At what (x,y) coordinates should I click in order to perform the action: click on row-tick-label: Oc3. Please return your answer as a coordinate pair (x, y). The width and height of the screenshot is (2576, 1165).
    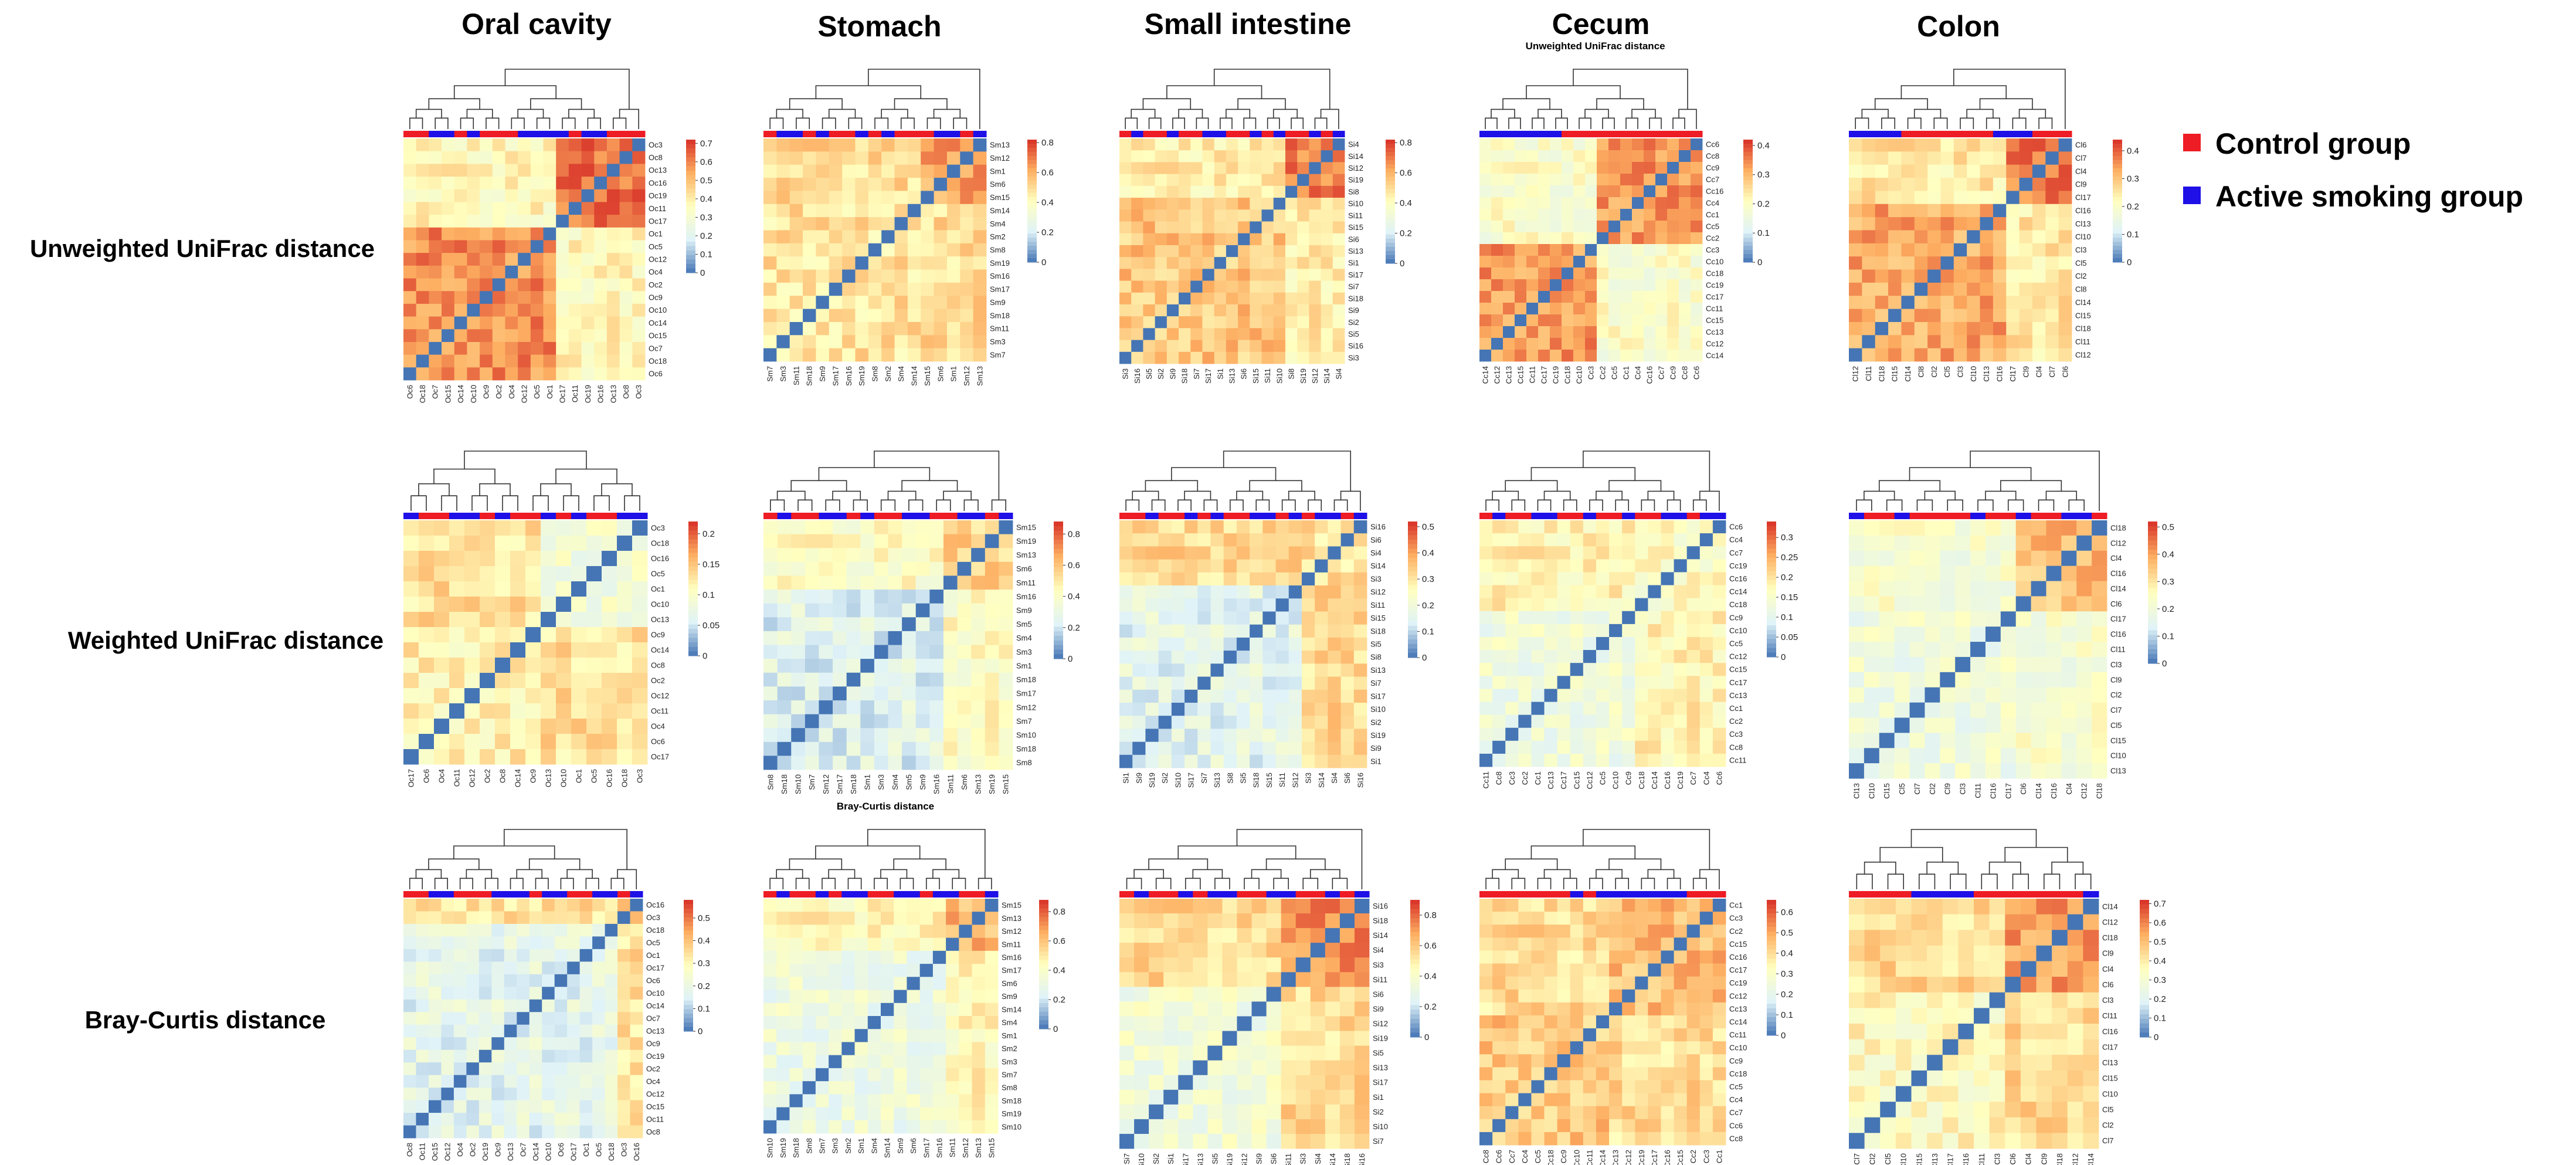
    Looking at the image, I should click on (656, 145).